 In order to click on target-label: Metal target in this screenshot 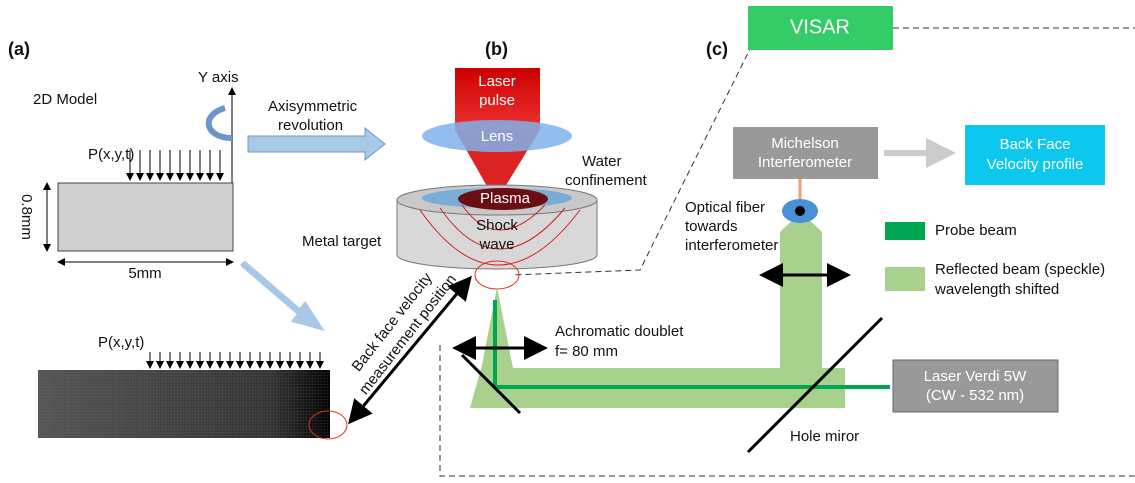, I will do `click(342, 241)`.